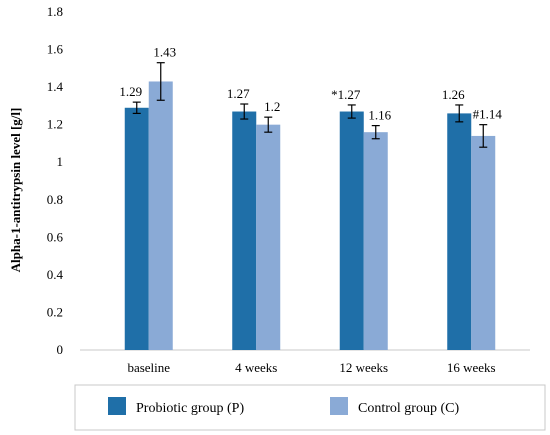 This screenshot has height=435, width=550. What do you see at coordinates (55, 311) in the screenshot?
I see `y-tick-label: 0.2` at bounding box center [55, 311].